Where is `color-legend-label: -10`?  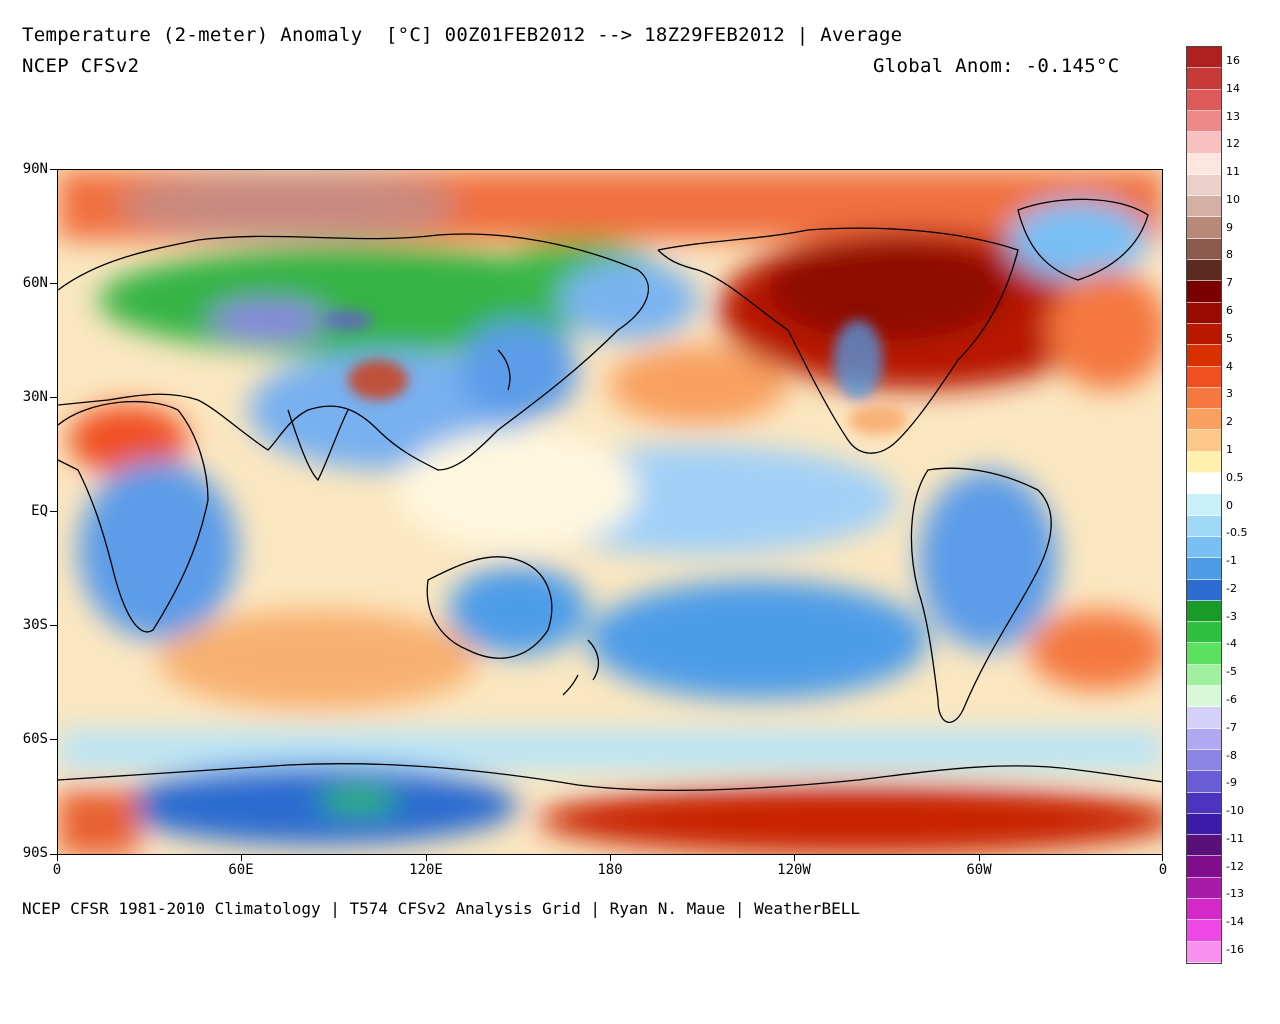 color-legend-label: -10 is located at coordinates (1235, 811).